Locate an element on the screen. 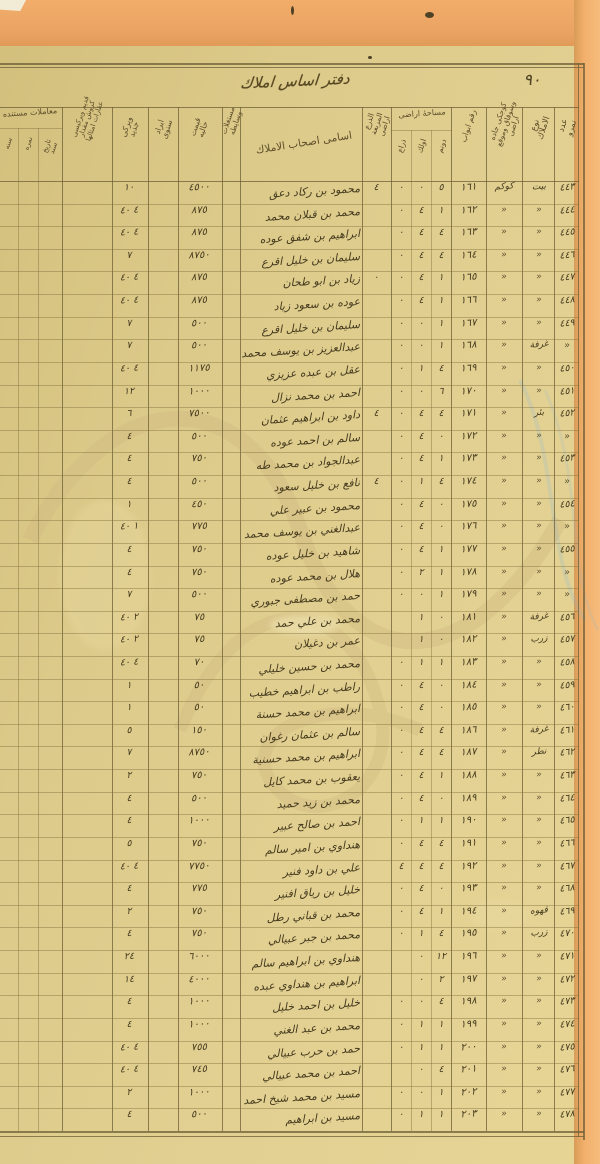  owner-name: عبدالغني بن يوسف محمد is located at coordinates (302, 531).